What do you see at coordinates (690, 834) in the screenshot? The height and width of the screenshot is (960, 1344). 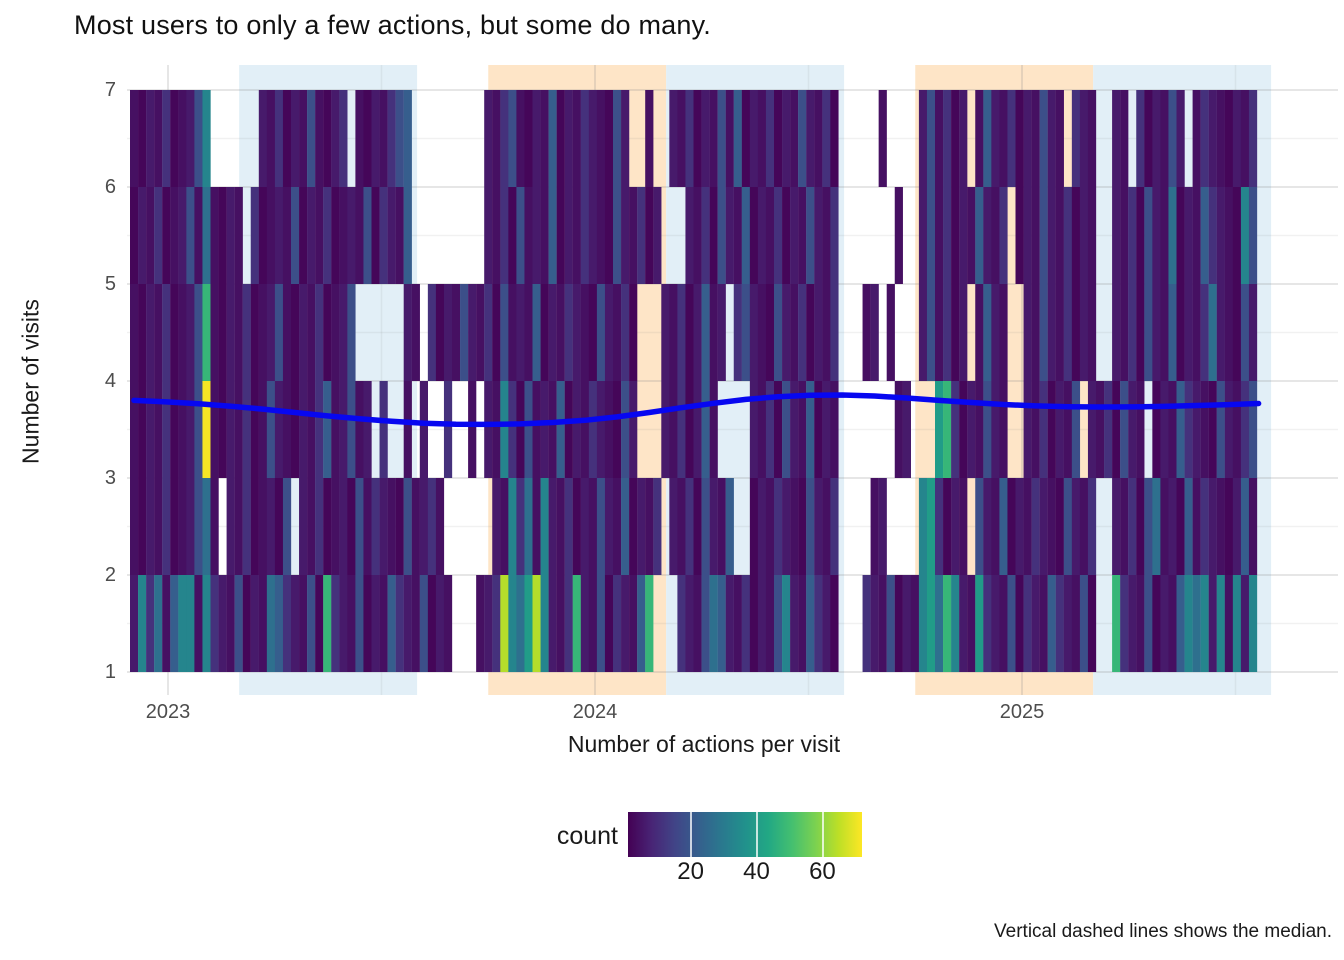 I see `colorbar-tick` at bounding box center [690, 834].